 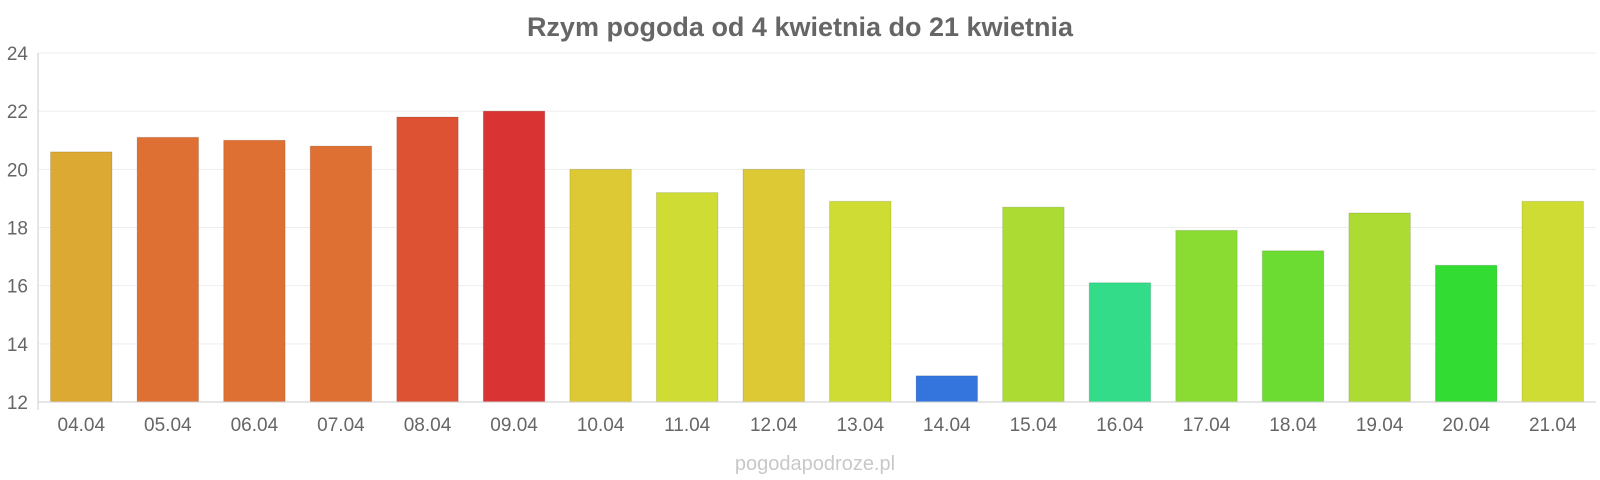 I want to click on bar-18.04, so click(x=1293, y=326).